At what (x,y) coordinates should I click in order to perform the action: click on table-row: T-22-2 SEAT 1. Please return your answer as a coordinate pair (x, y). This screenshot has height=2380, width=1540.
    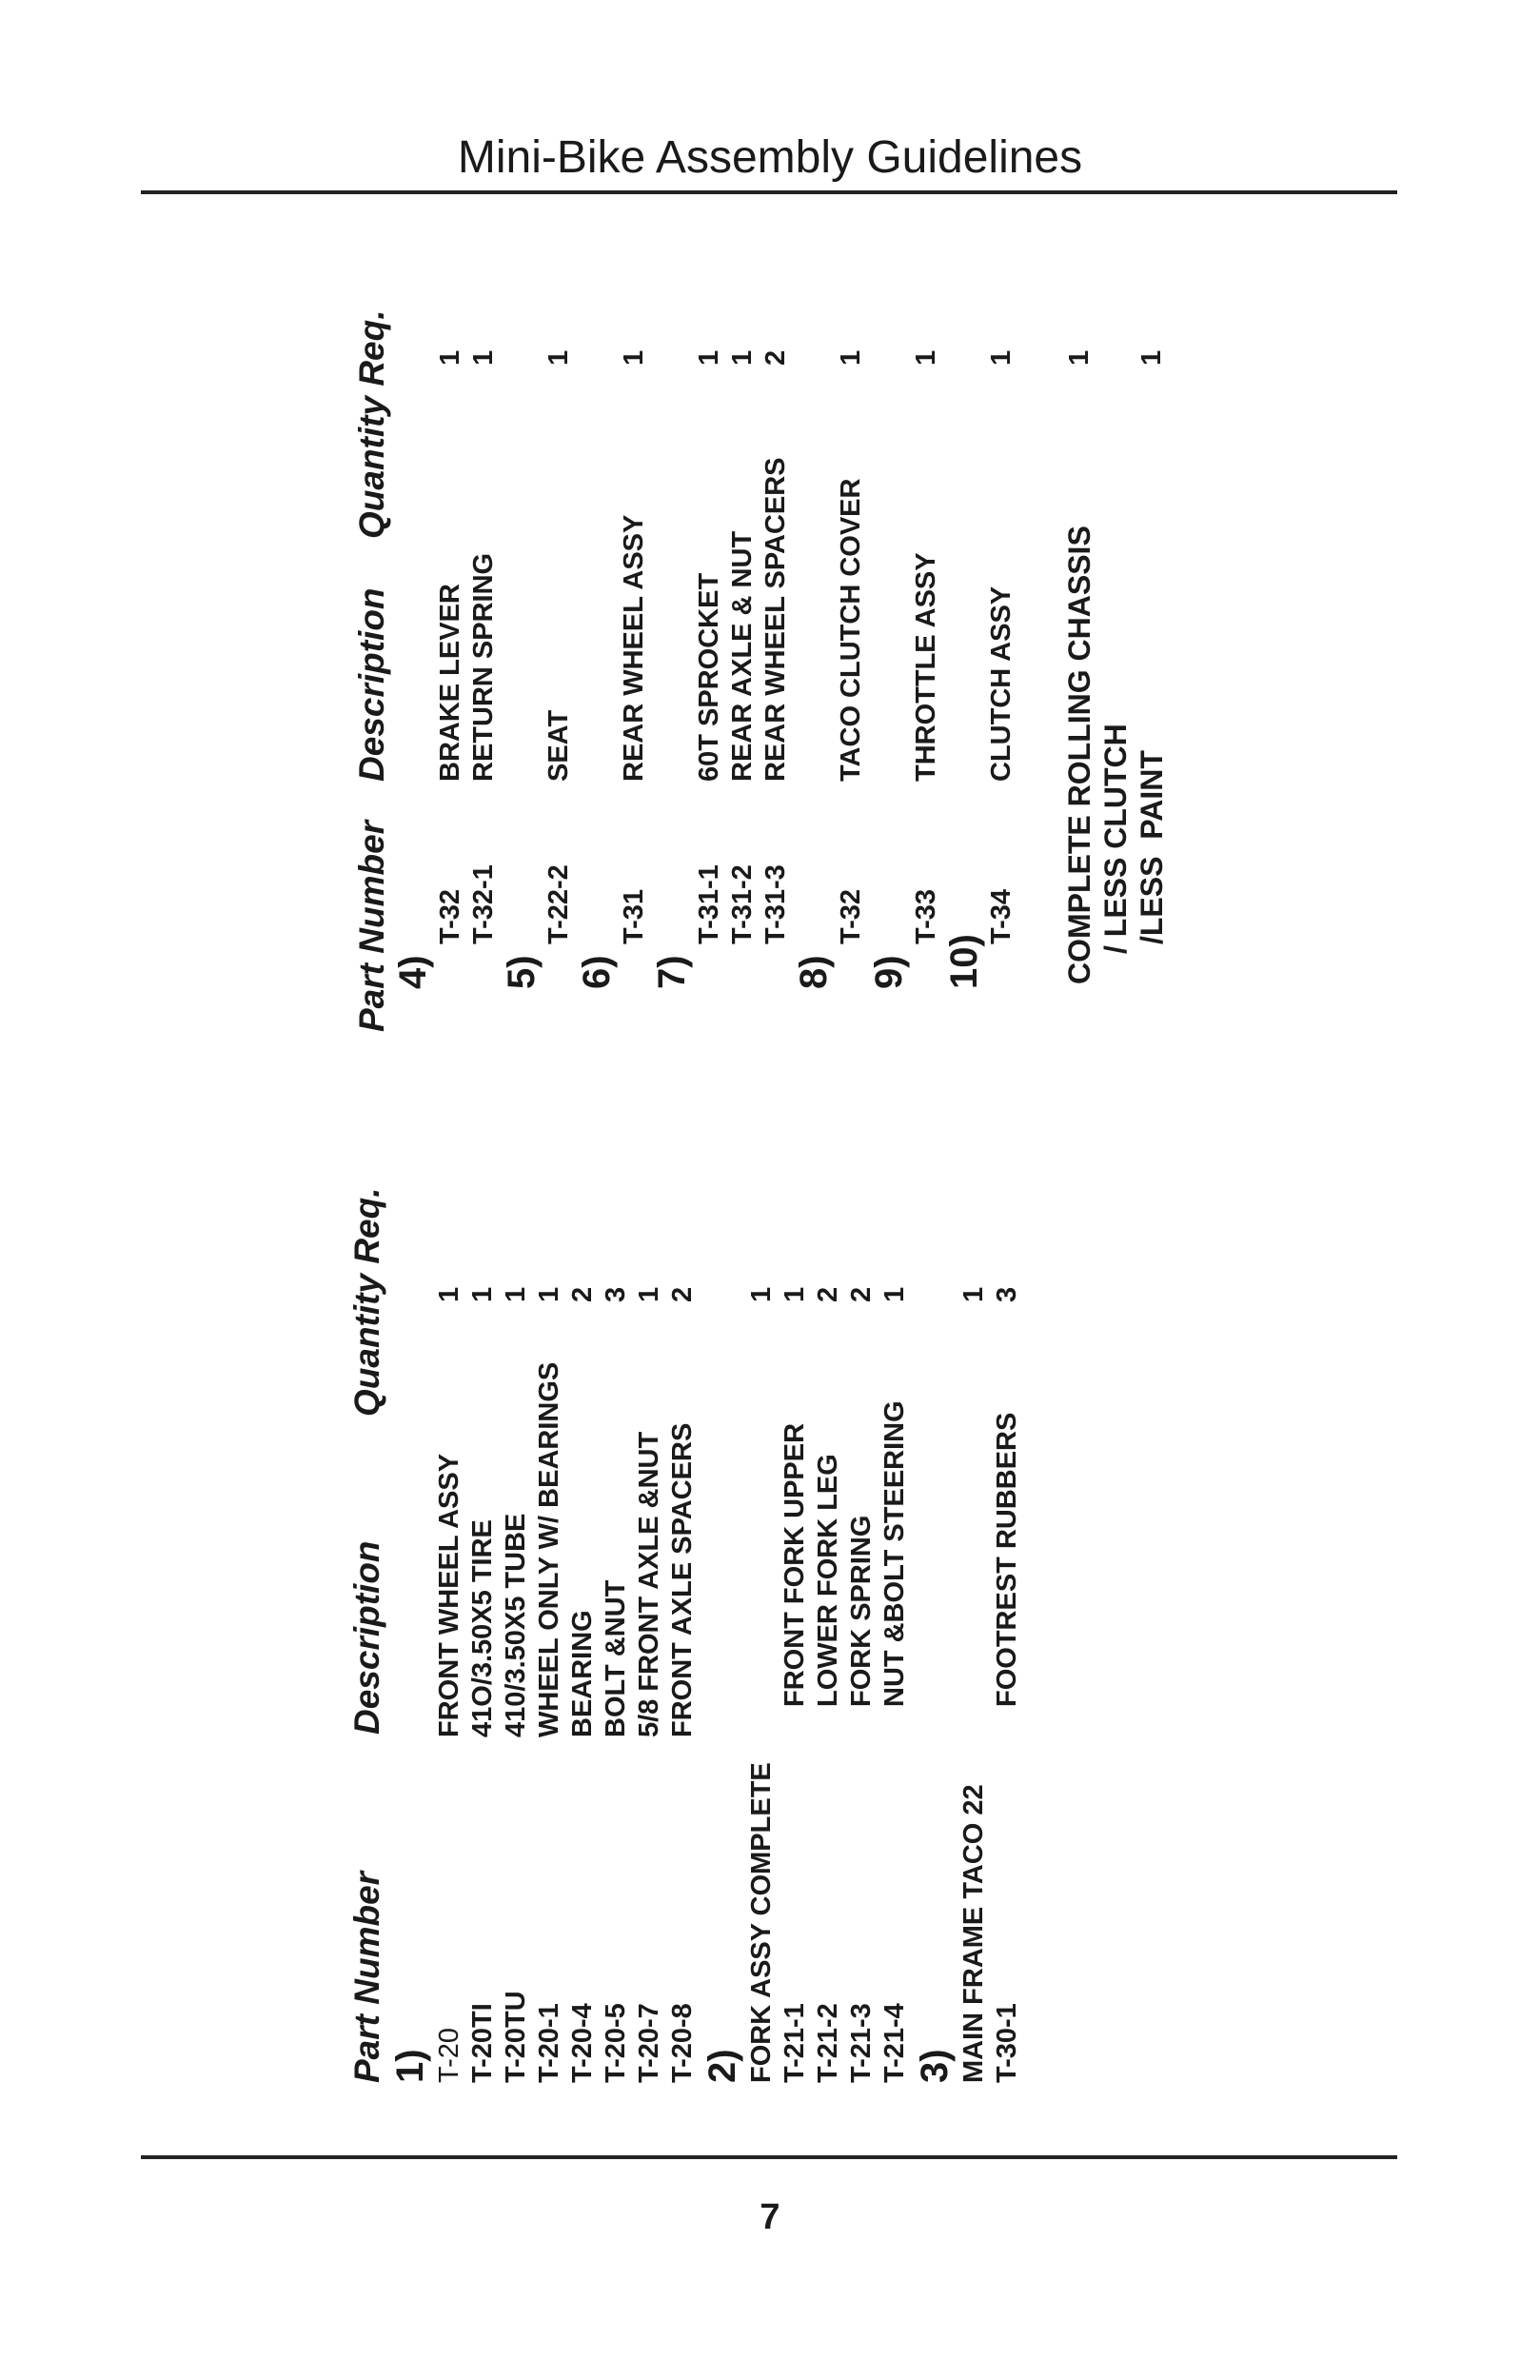
    Looking at the image, I should click on (559, 641).